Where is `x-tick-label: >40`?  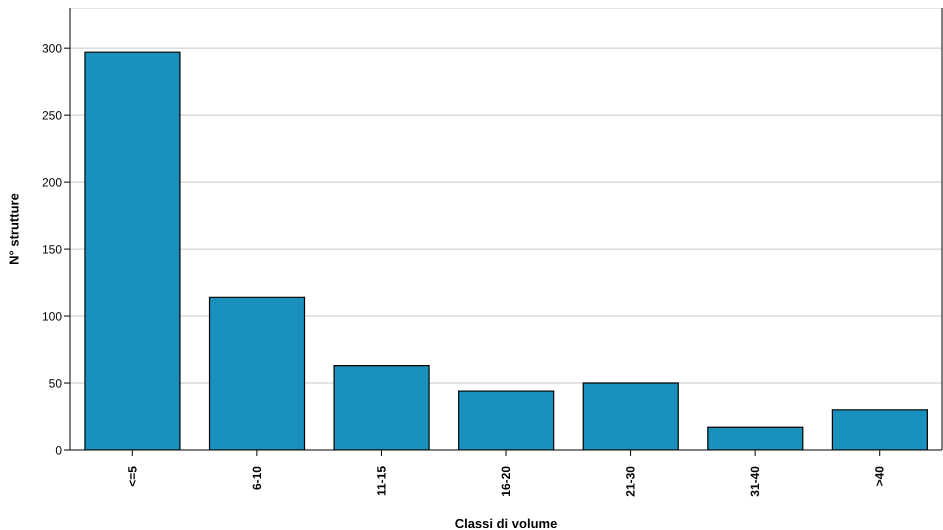 x-tick-label: >40 is located at coordinates (879, 476).